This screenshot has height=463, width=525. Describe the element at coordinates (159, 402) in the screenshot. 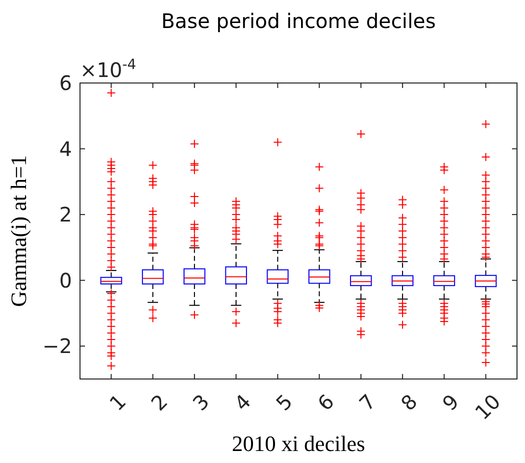

I see `x-tick-label: 2` at that location.